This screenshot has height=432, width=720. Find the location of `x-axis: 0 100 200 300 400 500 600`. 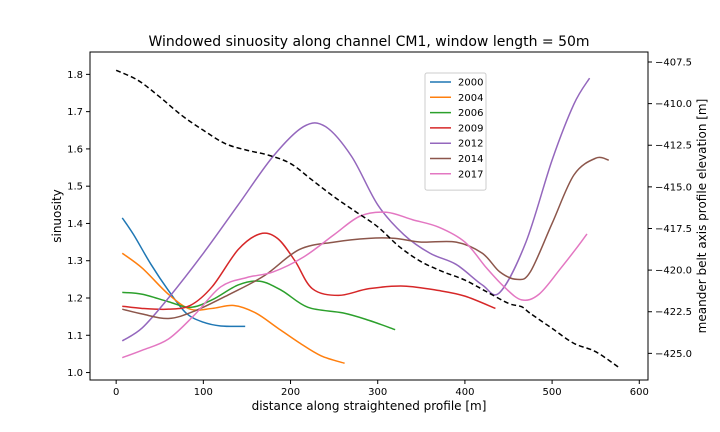

x-axis: 0 100 200 300 400 500 600 is located at coordinates (381, 389).